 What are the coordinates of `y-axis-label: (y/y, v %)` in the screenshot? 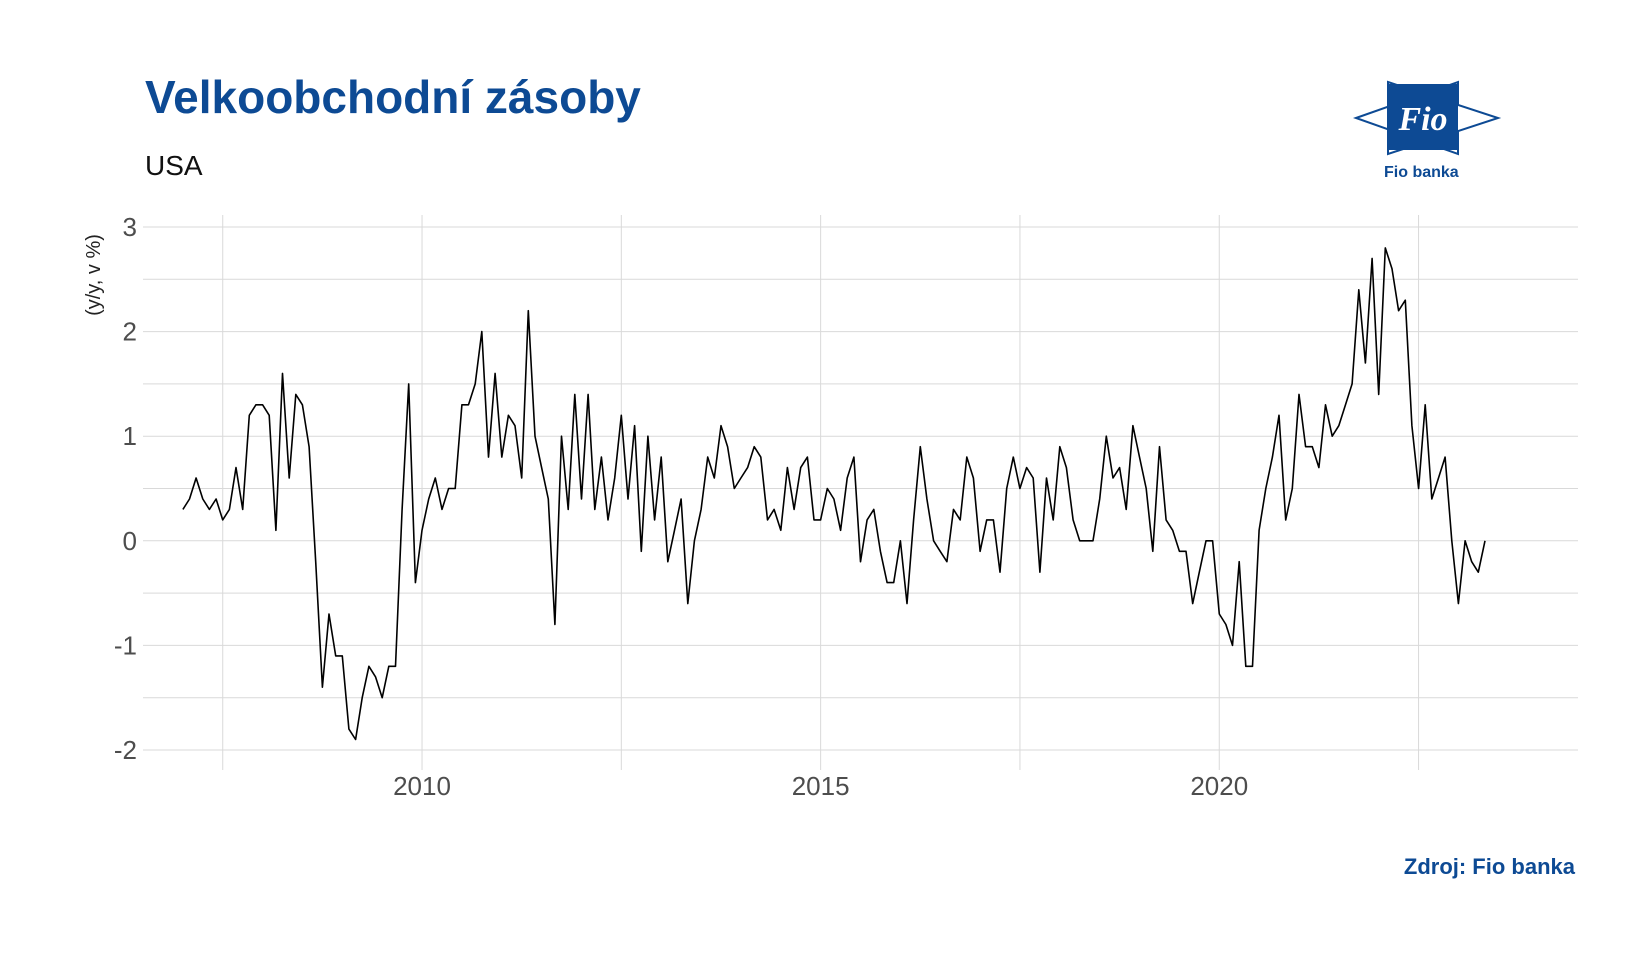 It's located at (94, 275).